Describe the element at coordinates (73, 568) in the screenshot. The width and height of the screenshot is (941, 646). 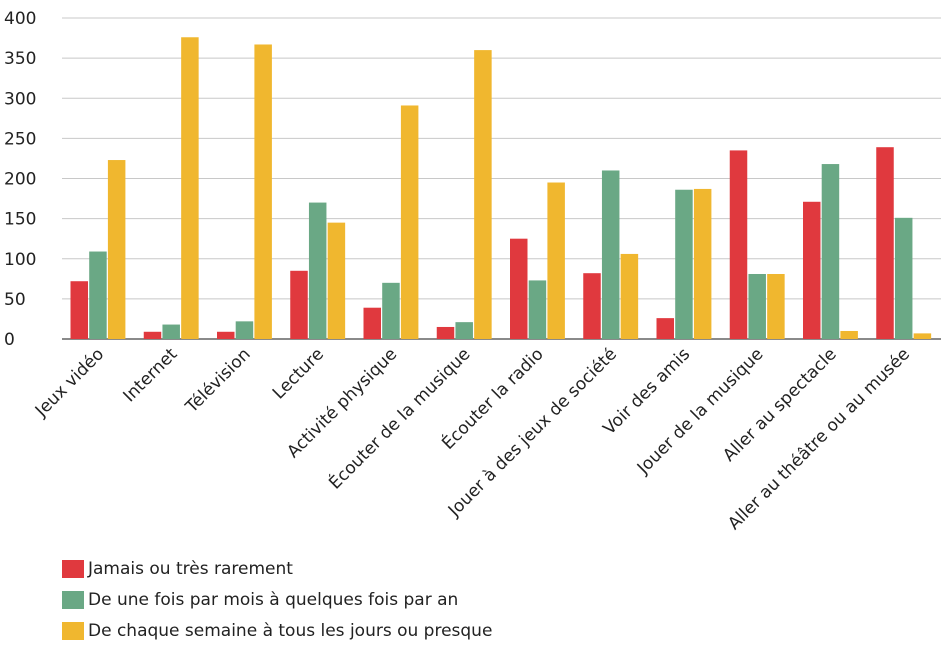
I see `legend-swatch-red` at that location.